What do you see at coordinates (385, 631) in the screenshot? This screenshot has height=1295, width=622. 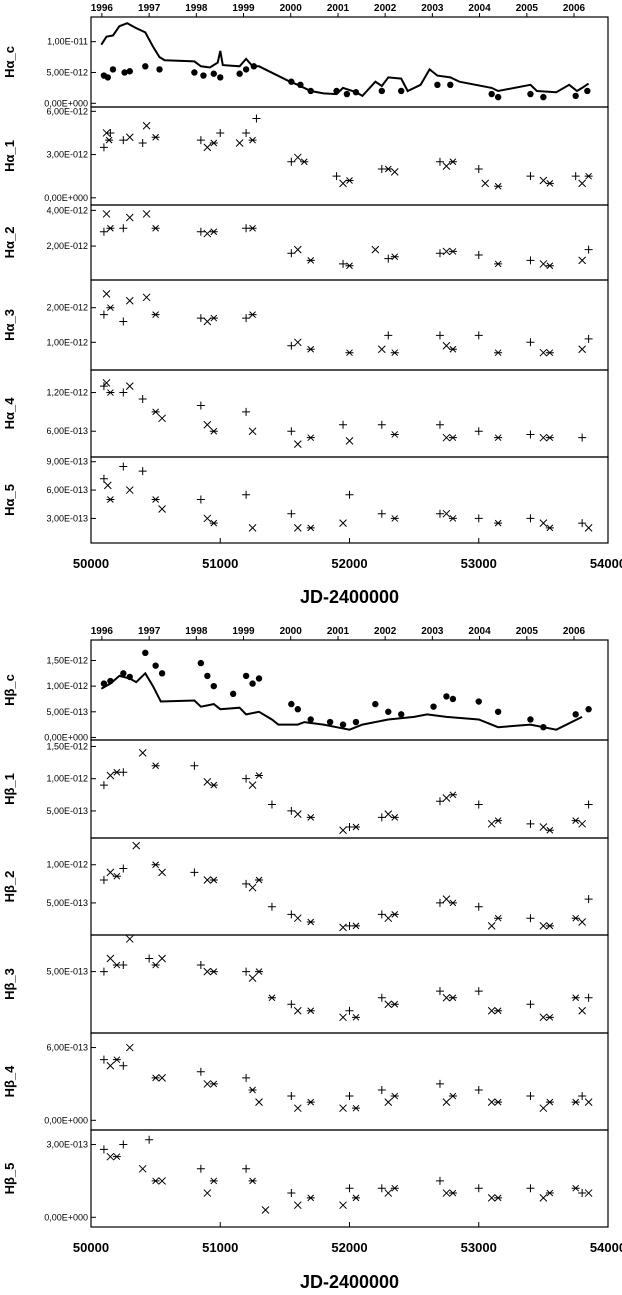 I see `year-label: 2002` at bounding box center [385, 631].